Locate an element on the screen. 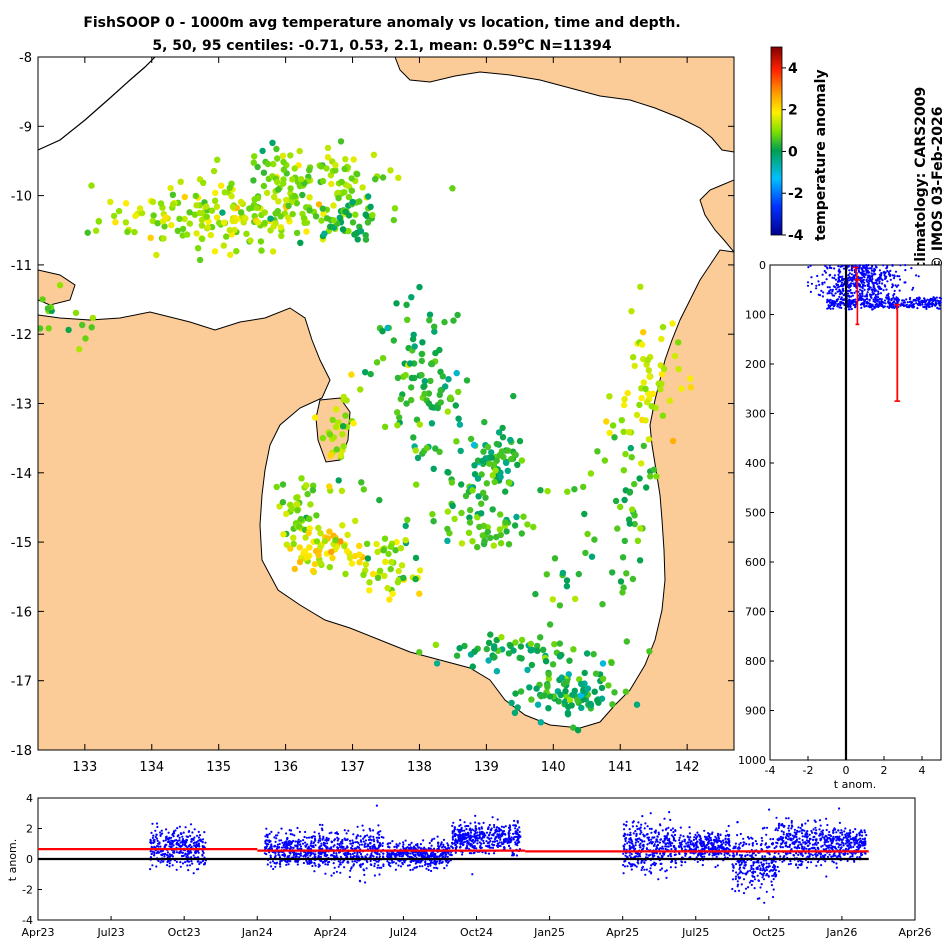  colorbar-tick-label: 4 is located at coordinates (793, 69).